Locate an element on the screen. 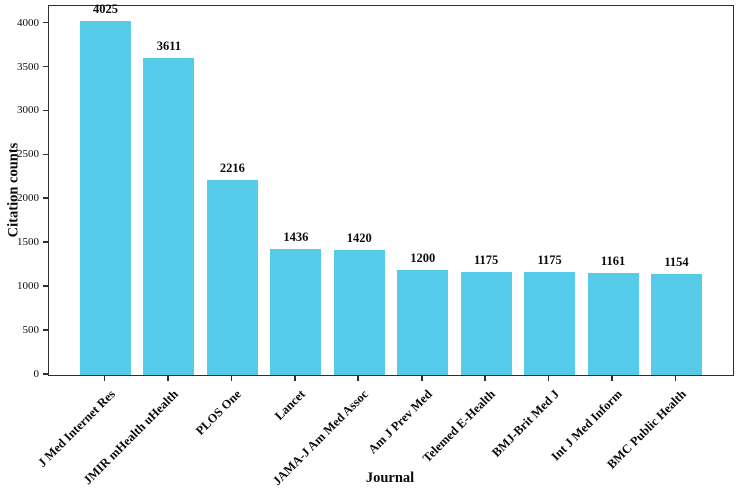  y-tick-label: 4000 is located at coordinates (28, 22).